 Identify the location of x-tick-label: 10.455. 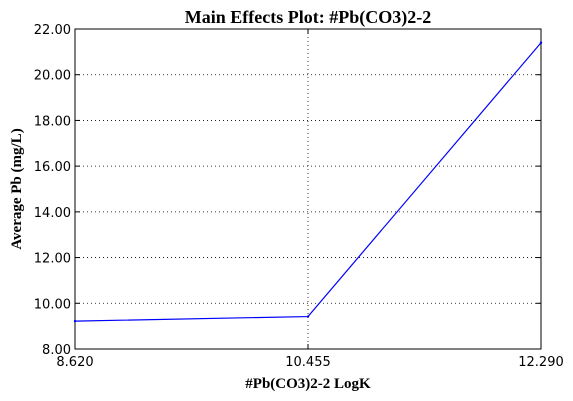
(308, 362).